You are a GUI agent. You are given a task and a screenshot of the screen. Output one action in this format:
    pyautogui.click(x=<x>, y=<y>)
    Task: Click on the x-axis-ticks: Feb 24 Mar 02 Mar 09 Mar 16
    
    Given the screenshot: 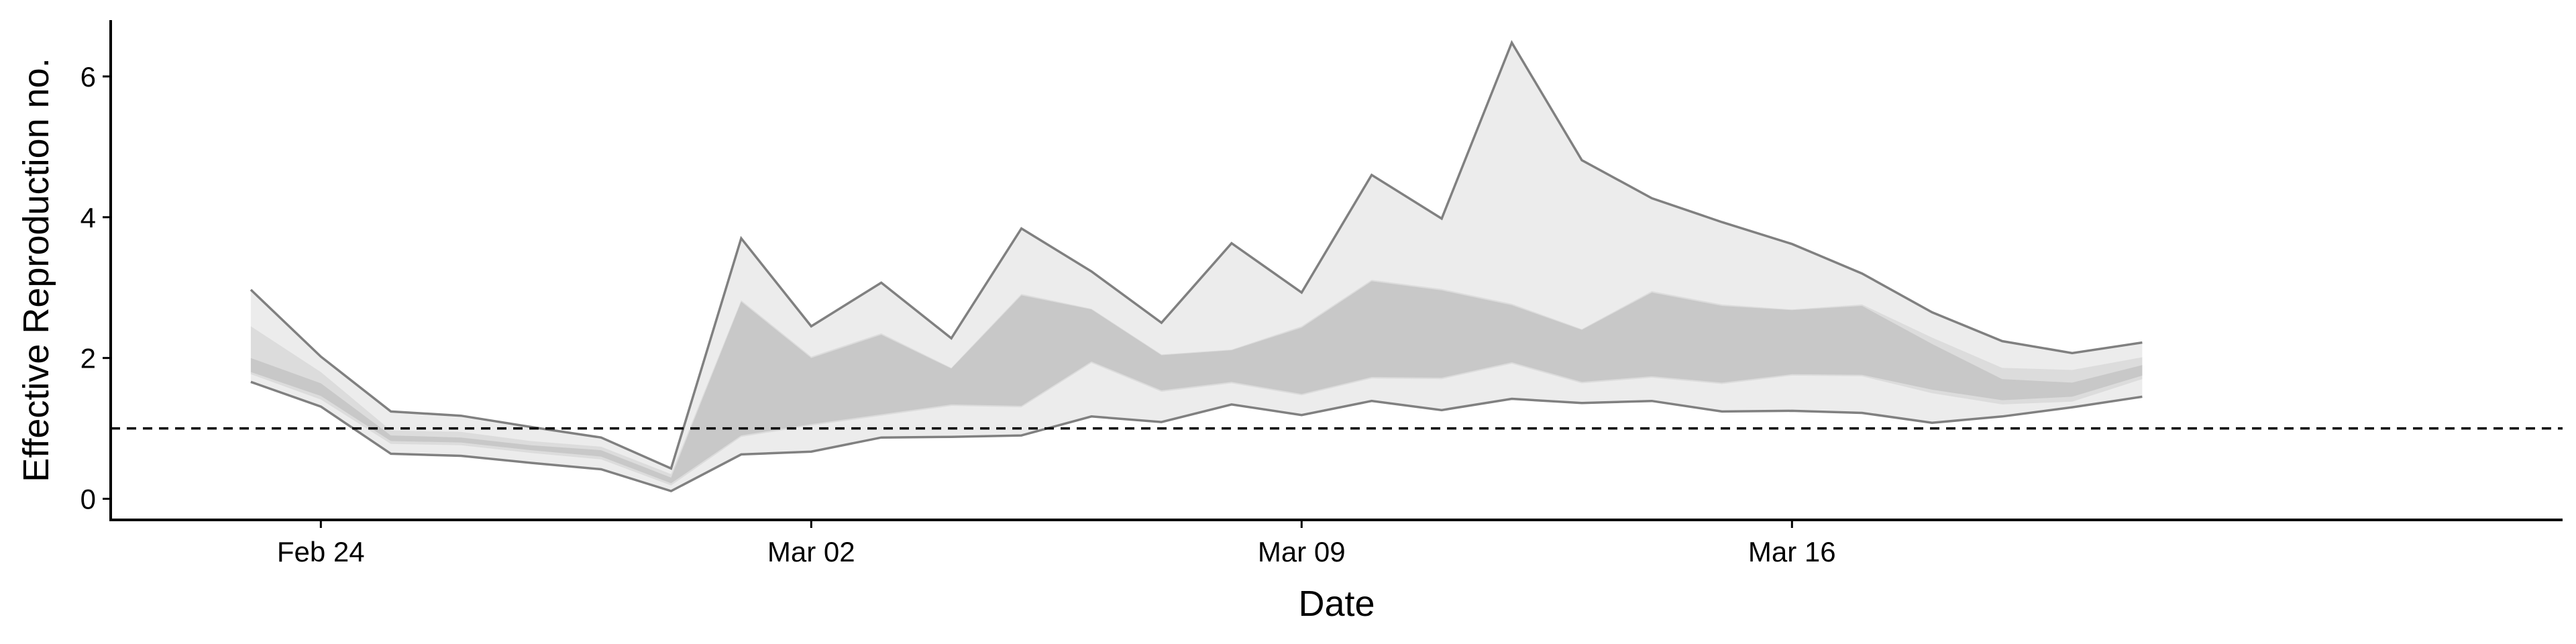 What is the action you would take?
    pyautogui.click(x=1056, y=544)
    